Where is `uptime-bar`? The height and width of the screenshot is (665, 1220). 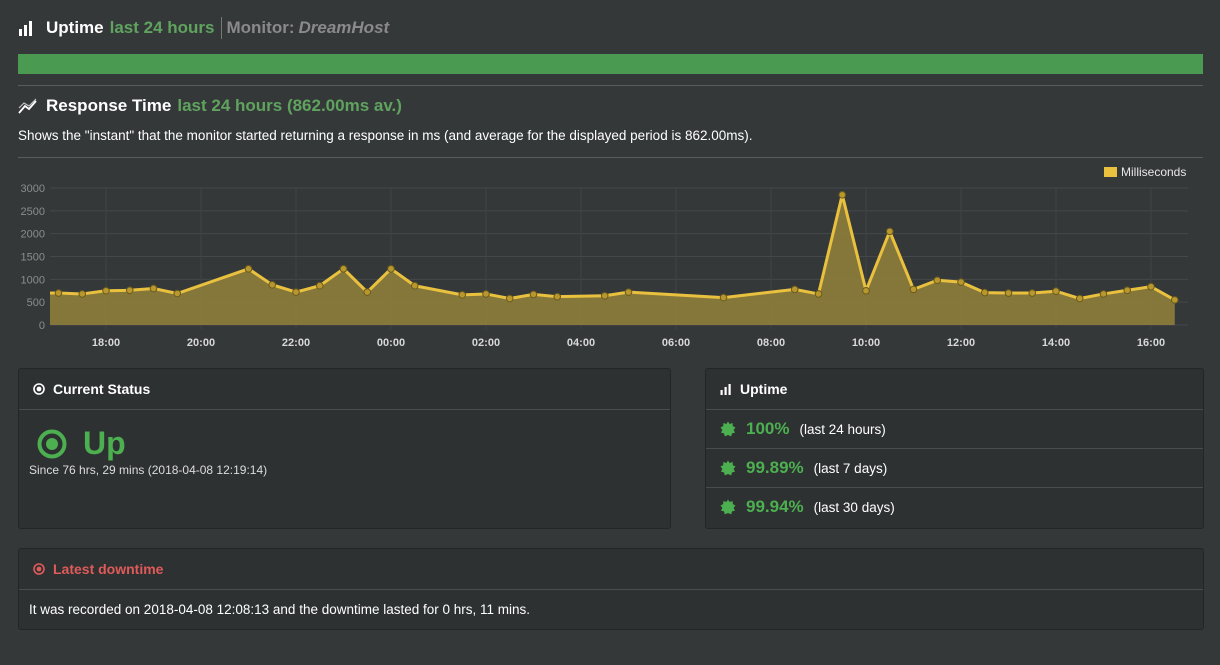 uptime-bar is located at coordinates (610, 64).